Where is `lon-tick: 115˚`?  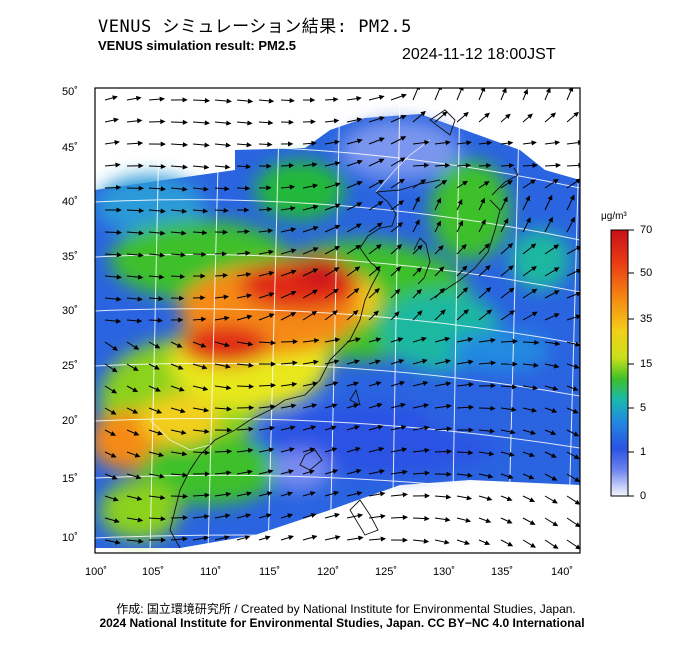 lon-tick: 115˚ is located at coordinates (270, 572).